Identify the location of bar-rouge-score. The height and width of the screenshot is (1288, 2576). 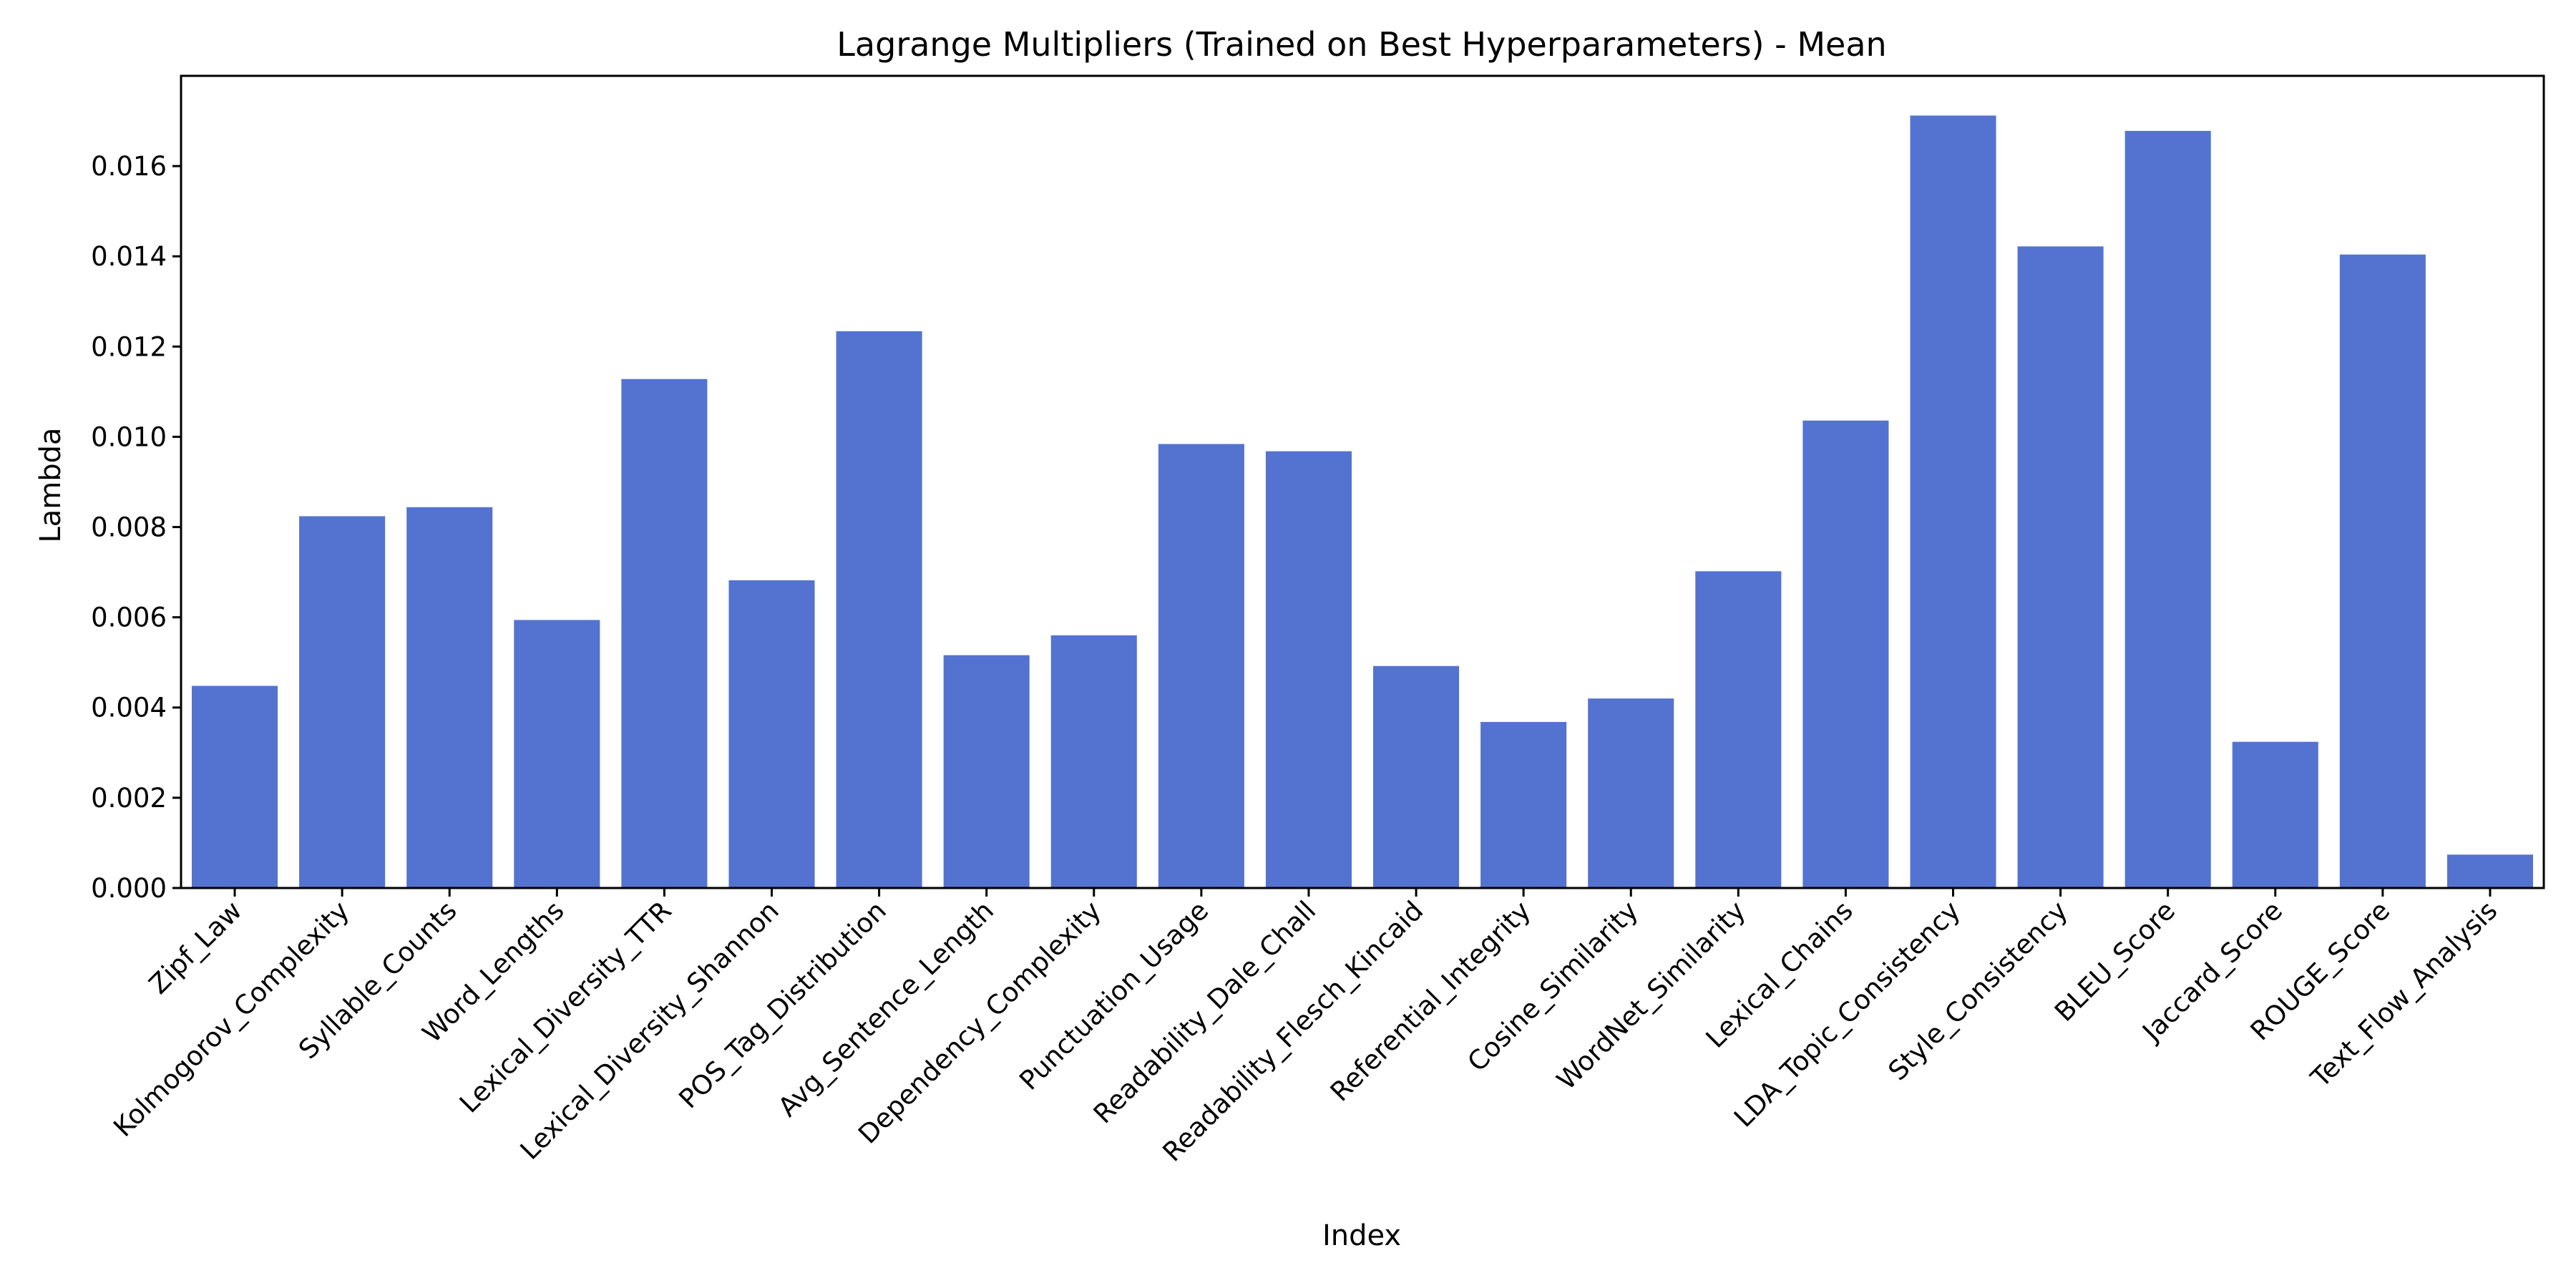
(2382, 571).